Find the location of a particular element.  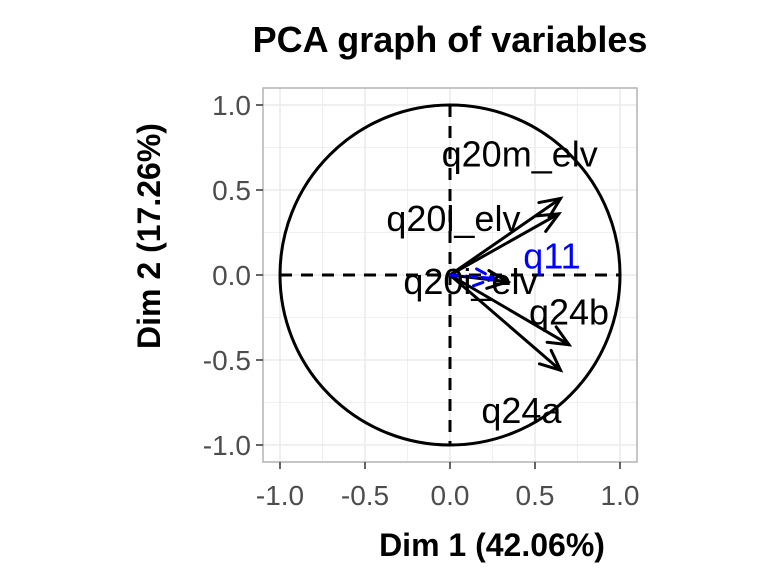

x-tick-label: 0.5 is located at coordinates (535, 495).